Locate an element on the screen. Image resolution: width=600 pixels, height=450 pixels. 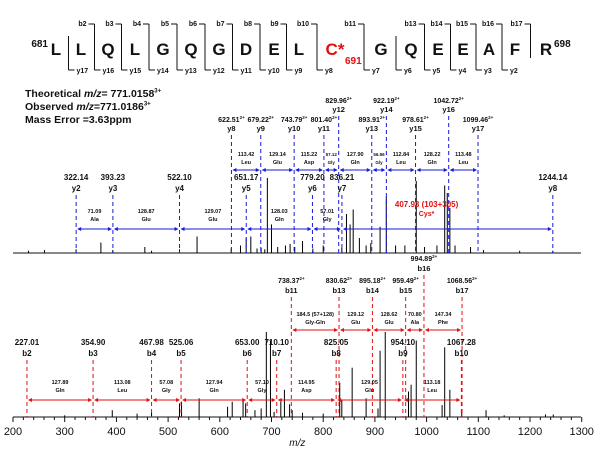
y-ion-label: y15 is located at coordinates (136, 71).